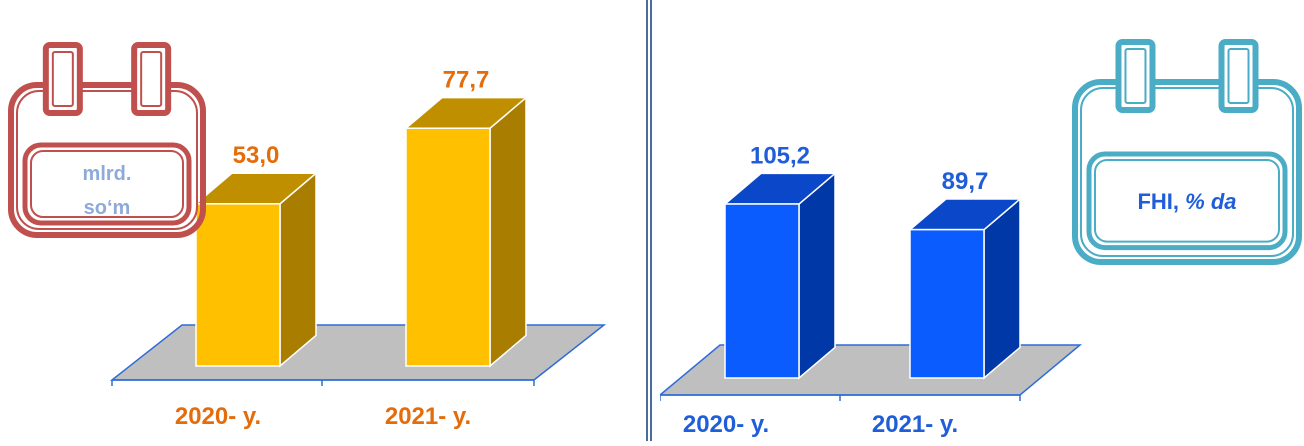 Image resolution: width=1304 pixels, height=446 pixels. Describe the element at coordinates (1161, 201) in the screenshot. I see `unit-label-part-1: FHI,` at that location.